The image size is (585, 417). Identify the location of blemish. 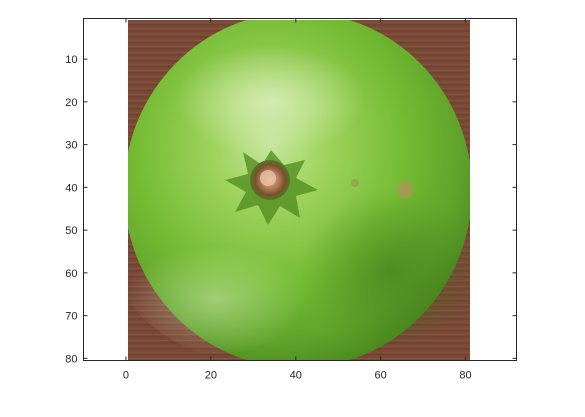
(405, 190).